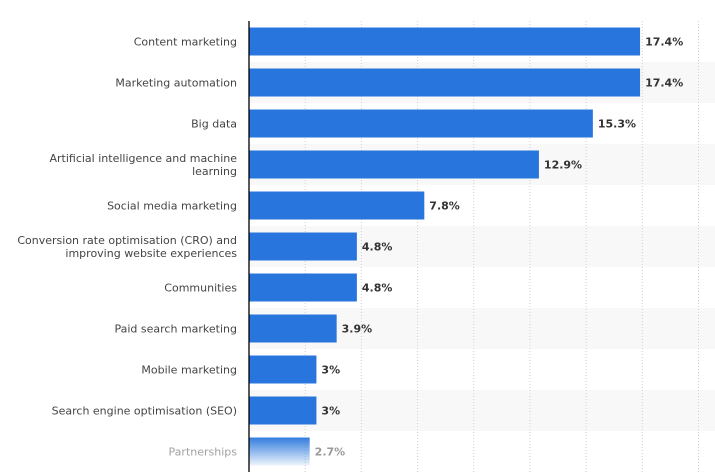  What do you see at coordinates (357, 329) in the screenshot?
I see `data-label: 3.9%` at bounding box center [357, 329].